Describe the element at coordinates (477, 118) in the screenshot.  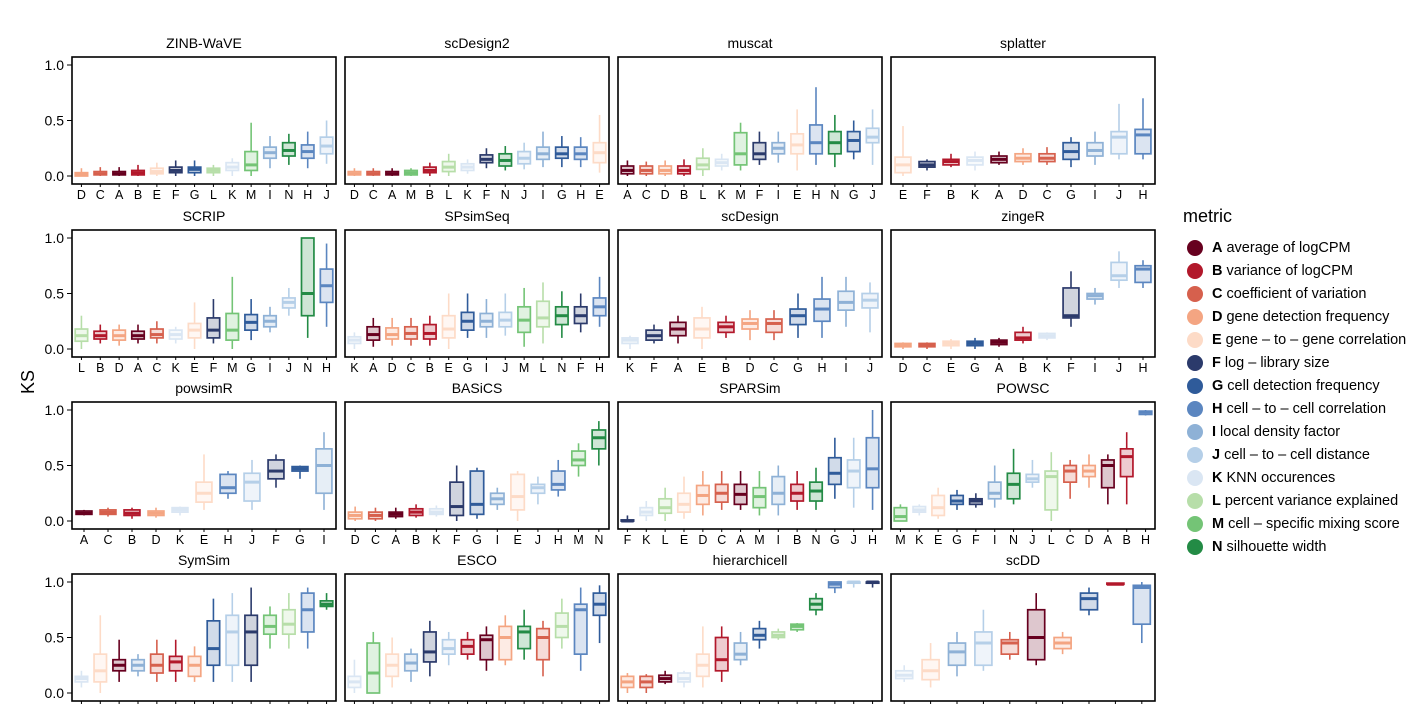
I see `panel-scDesign2: scDesign2 D C A M B L K F N J I G H E` at that location.